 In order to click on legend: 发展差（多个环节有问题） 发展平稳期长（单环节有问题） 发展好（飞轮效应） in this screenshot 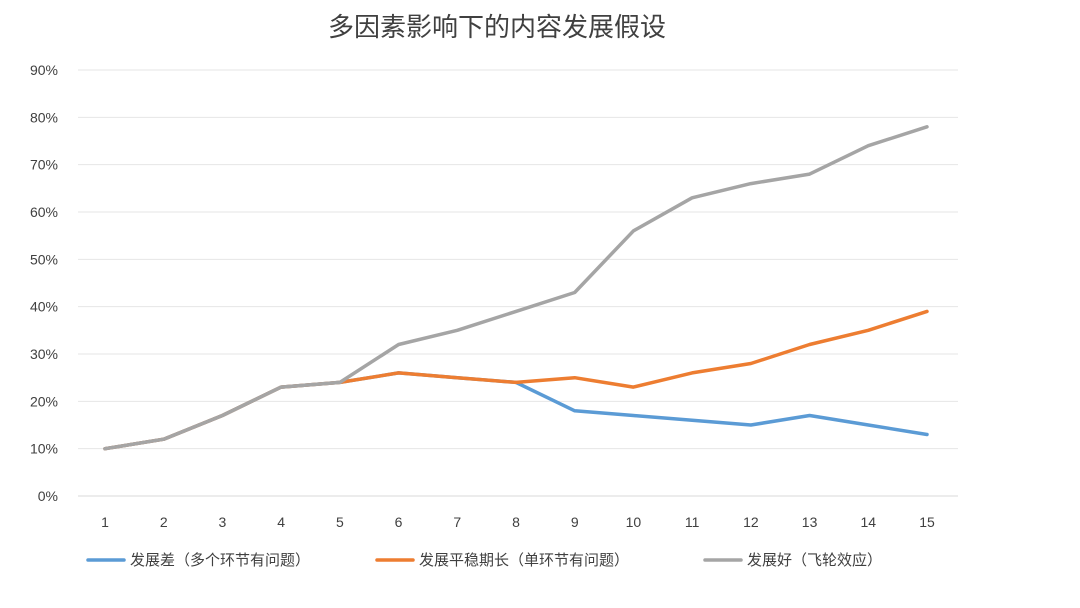, I will do `click(484, 560)`.